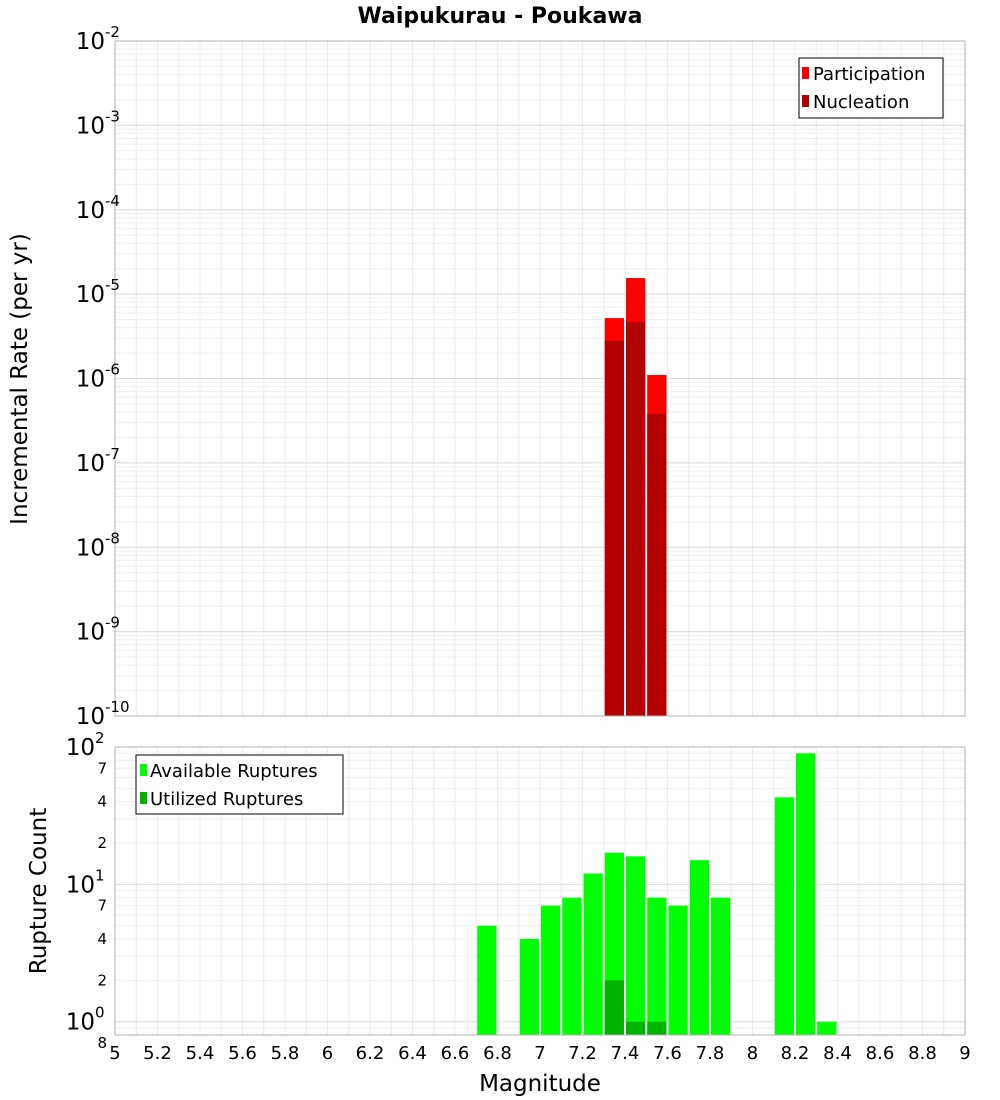  I want to click on top-y-tick-exponent: -9, so click(112, 623).